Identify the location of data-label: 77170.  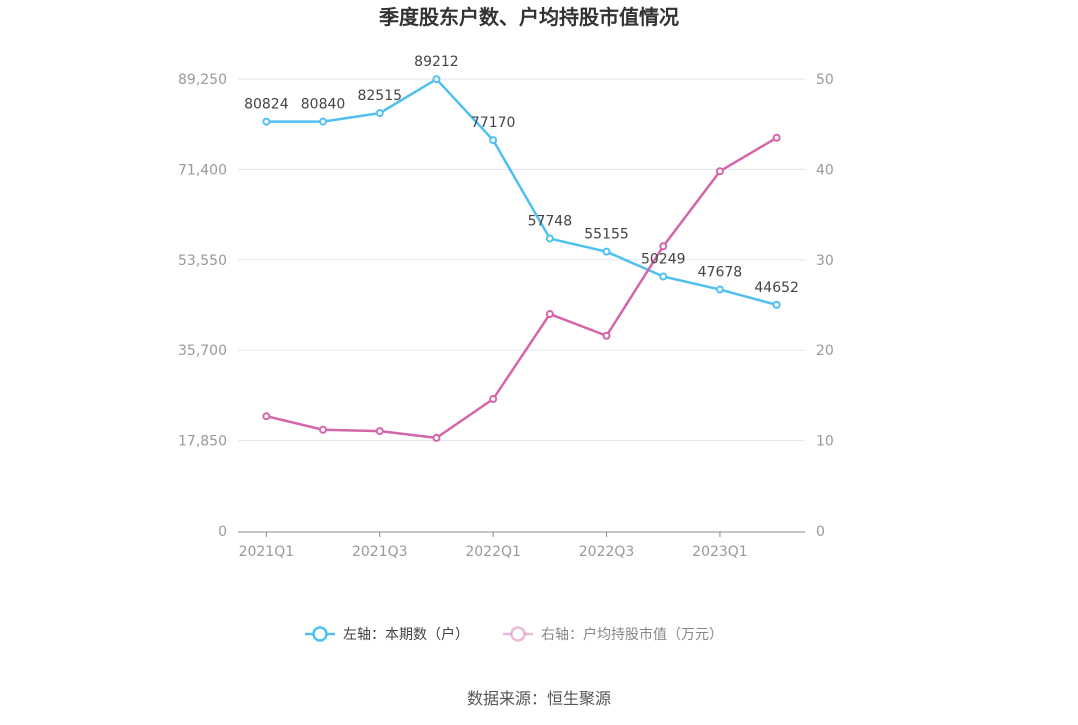
(493, 123).